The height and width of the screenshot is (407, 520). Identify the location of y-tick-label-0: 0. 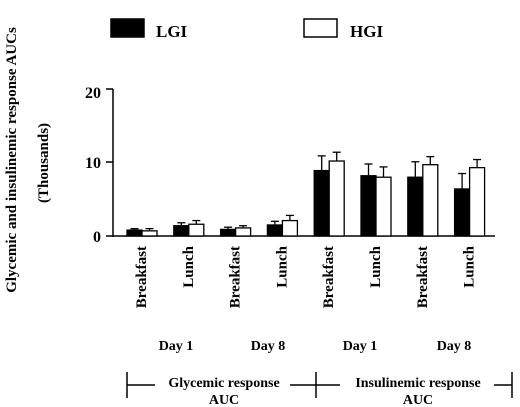
(97, 237).